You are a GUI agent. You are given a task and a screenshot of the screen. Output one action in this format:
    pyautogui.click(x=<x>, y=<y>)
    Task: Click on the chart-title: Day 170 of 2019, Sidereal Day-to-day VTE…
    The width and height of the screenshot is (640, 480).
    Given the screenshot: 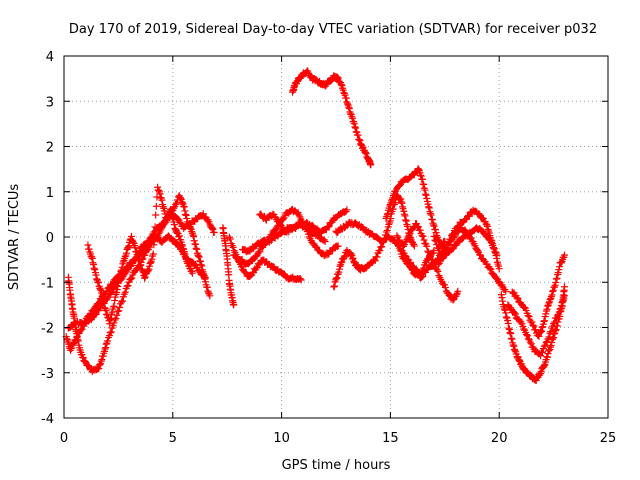 What is the action you would take?
    pyautogui.click(x=333, y=29)
    